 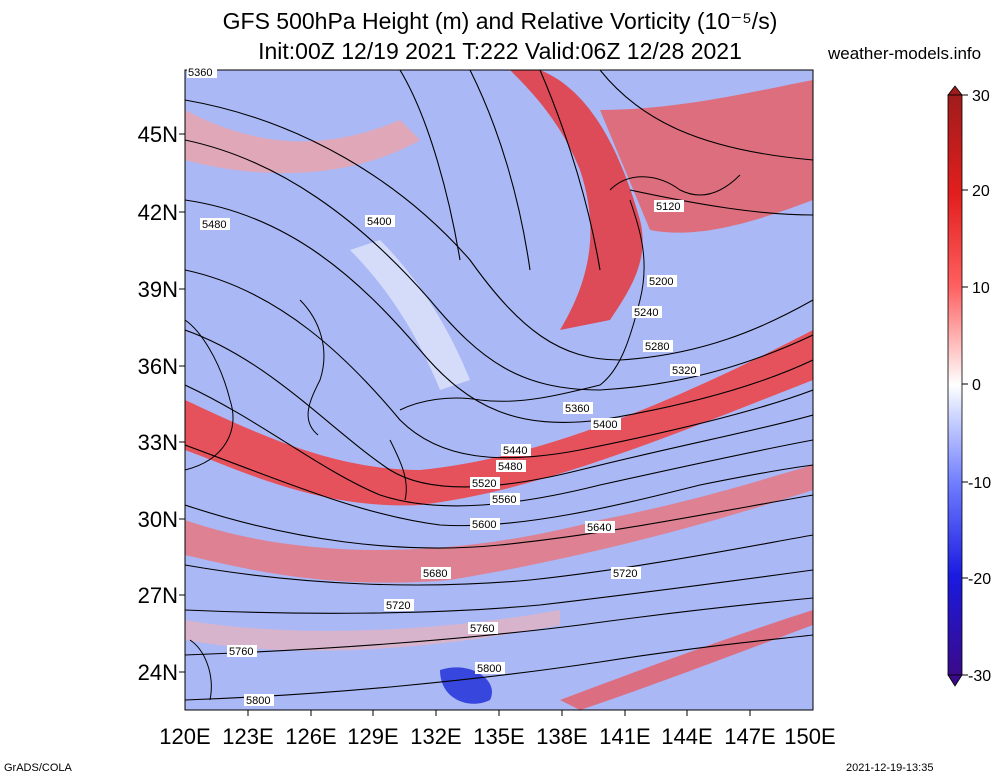 I want to click on lon-label: 132E, so click(x=435, y=736).